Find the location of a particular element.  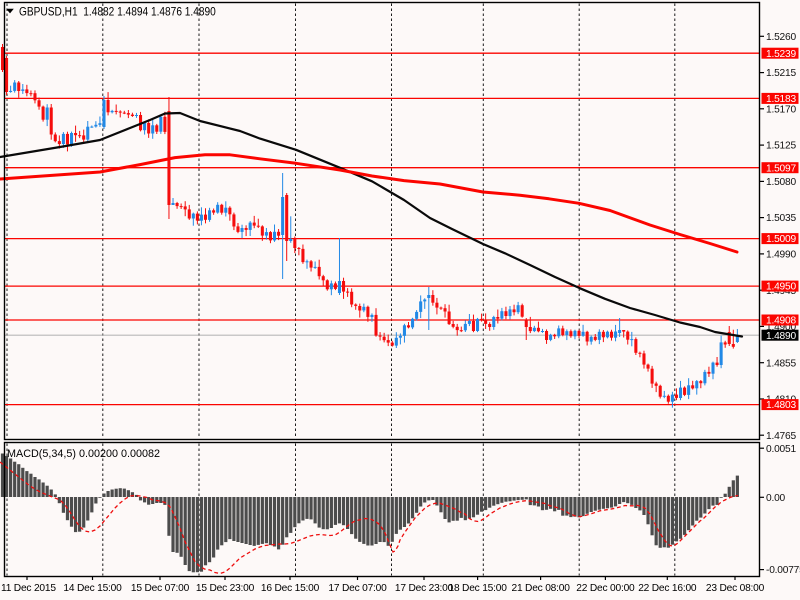

svg-text: 1.4803 is located at coordinates (781, 405).